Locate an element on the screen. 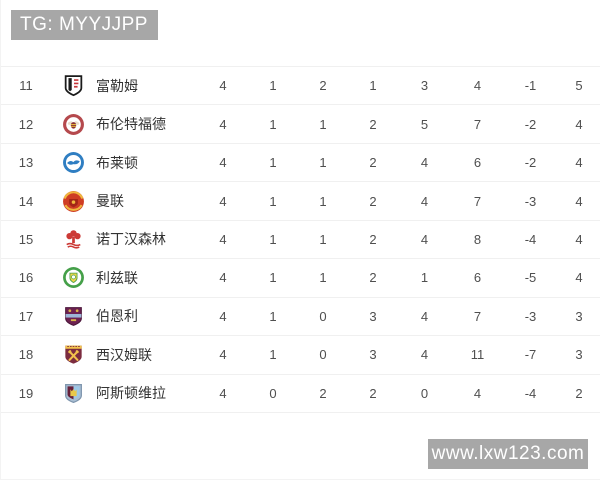  stat-goal-diff: -7 is located at coordinates (530, 355).